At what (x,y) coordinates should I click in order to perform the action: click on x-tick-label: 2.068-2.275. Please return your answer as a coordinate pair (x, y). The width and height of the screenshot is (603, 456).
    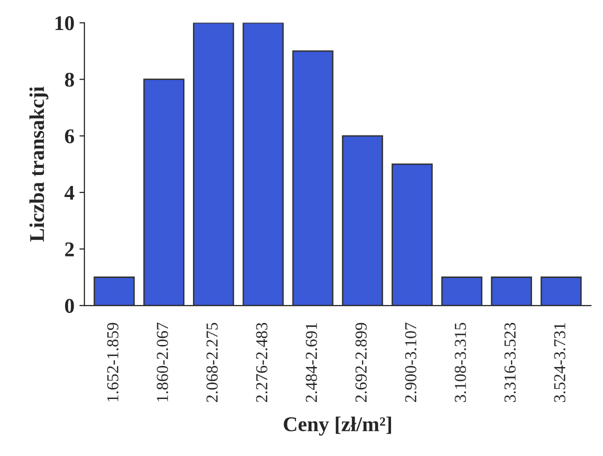
    Looking at the image, I should click on (212, 362).